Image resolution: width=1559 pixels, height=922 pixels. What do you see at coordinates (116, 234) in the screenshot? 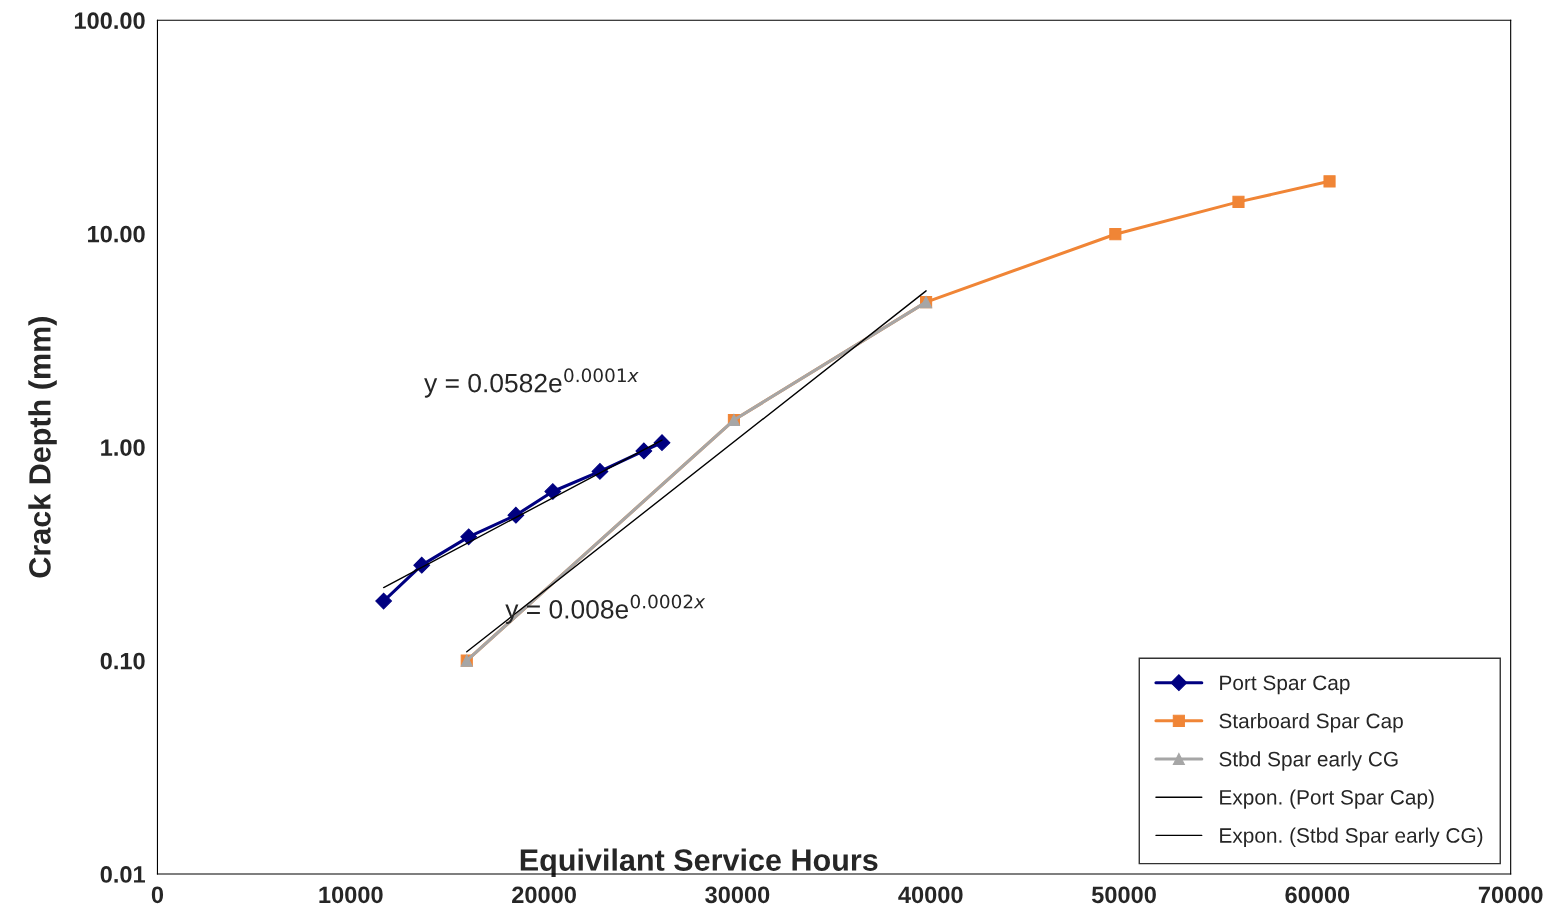
I see `y-tick-label: 10.00` at bounding box center [116, 234].